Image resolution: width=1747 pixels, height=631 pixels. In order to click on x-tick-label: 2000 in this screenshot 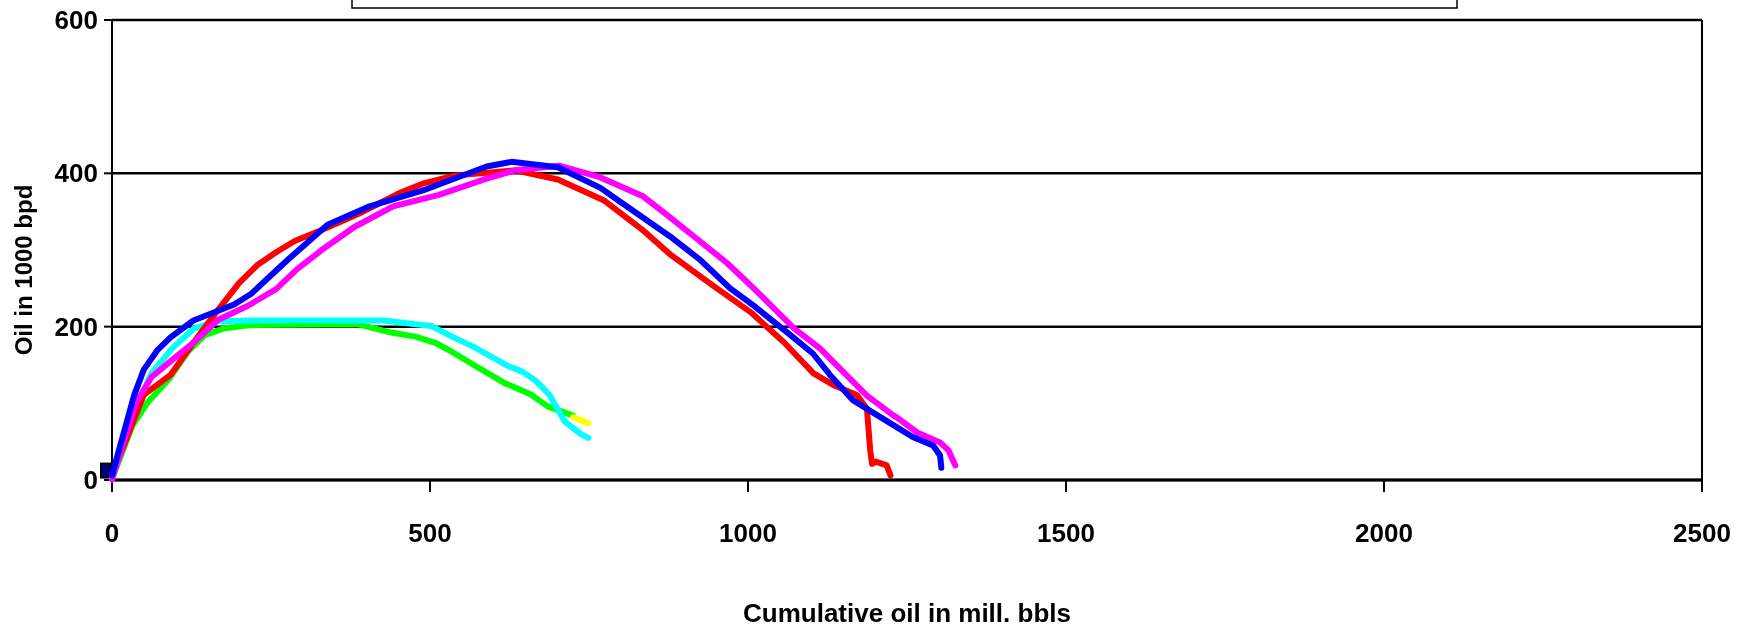, I will do `click(1384, 533)`.